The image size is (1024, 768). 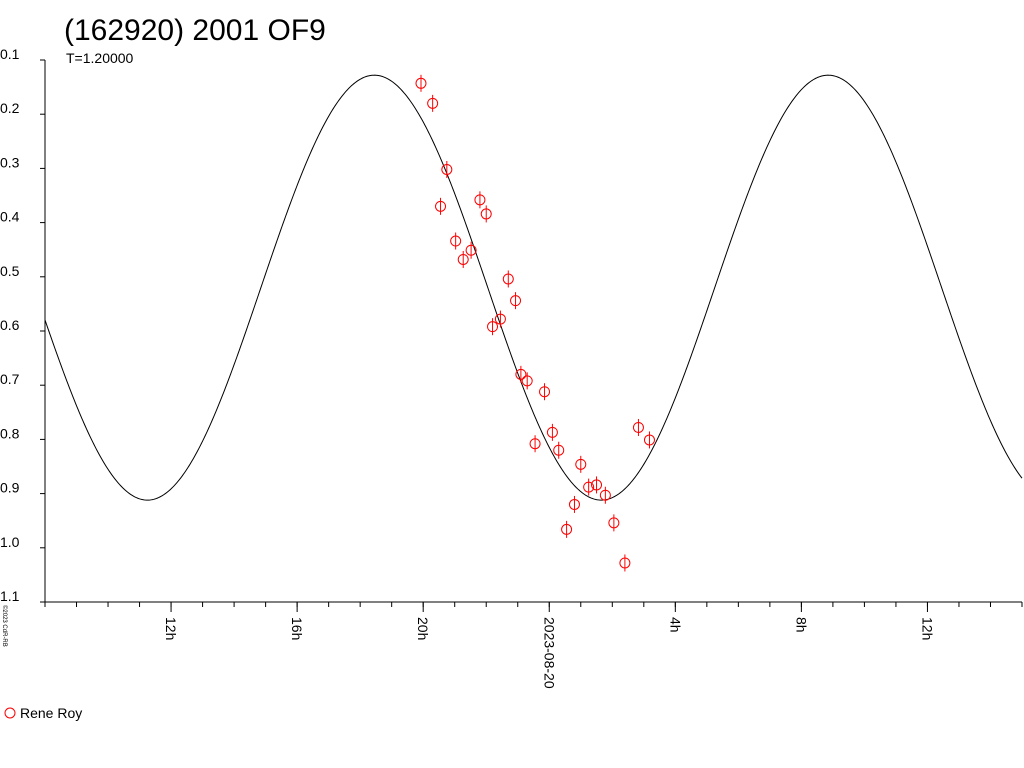 What do you see at coordinates (10, 596) in the screenshot?
I see `y-tick-label: 1.1` at bounding box center [10, 596].